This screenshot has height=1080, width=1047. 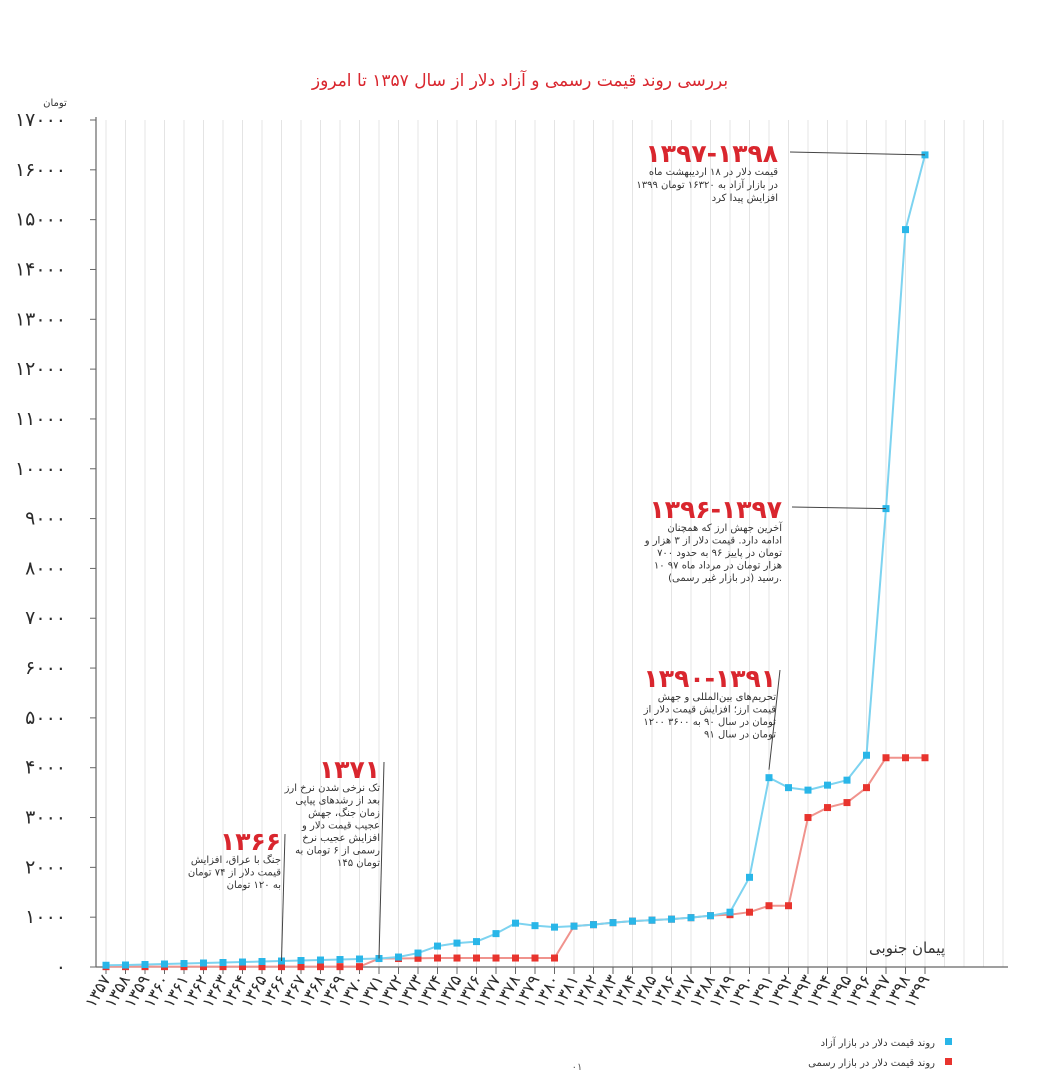 I want to click on y-tick-label: ۰, so click(x=61, y=967).